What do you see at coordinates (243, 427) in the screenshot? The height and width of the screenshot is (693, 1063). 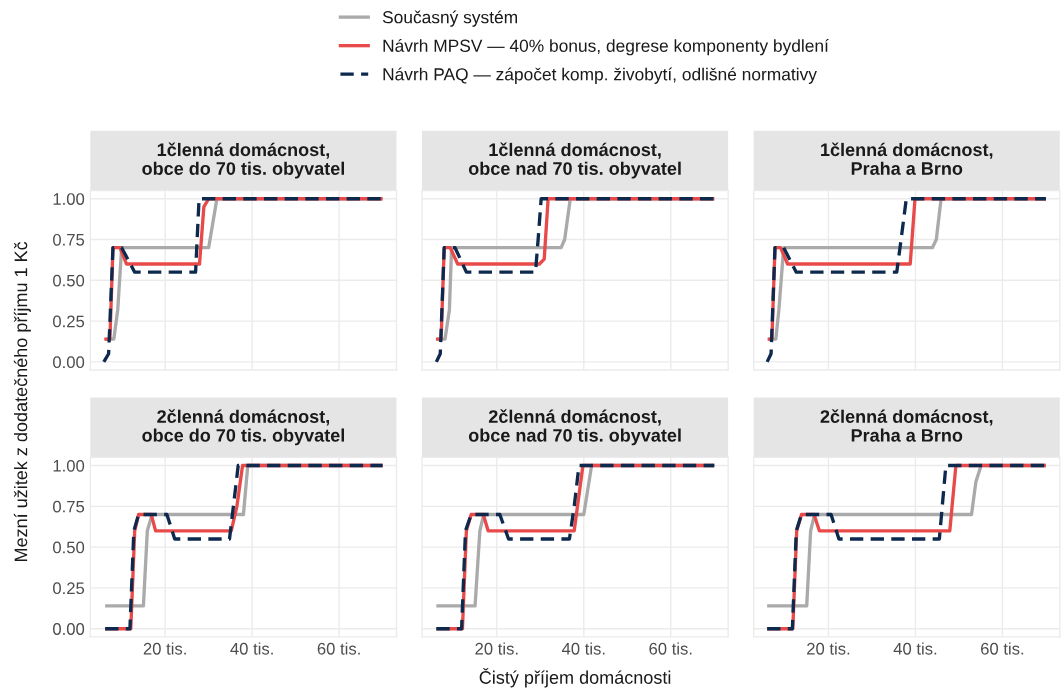 I see `chart-title: 2členná domácnost, obce do 70 tis. obyvatel` at bounding box center [243, 427].